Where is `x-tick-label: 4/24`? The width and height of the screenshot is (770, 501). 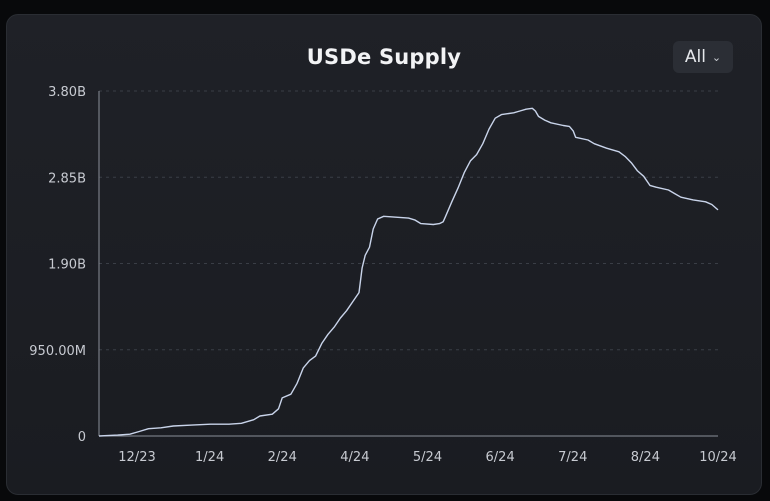
x-tick-label: 4/24 is located at coordinates (354, 457).